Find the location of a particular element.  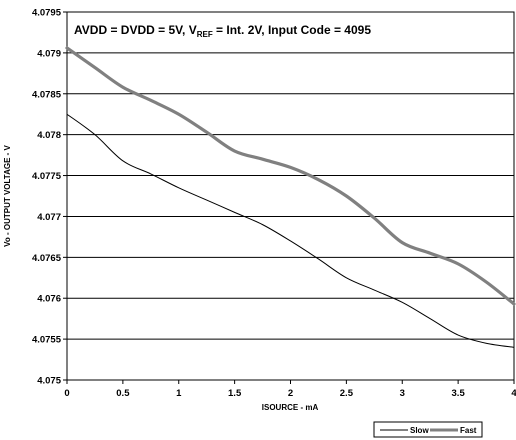

x-tick-label: 2.5 is located at coordinates (347, 393).